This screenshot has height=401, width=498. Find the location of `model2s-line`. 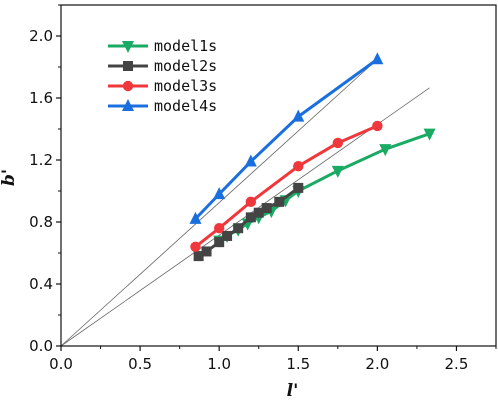

model2s-line is located at coordinates (248, 222).